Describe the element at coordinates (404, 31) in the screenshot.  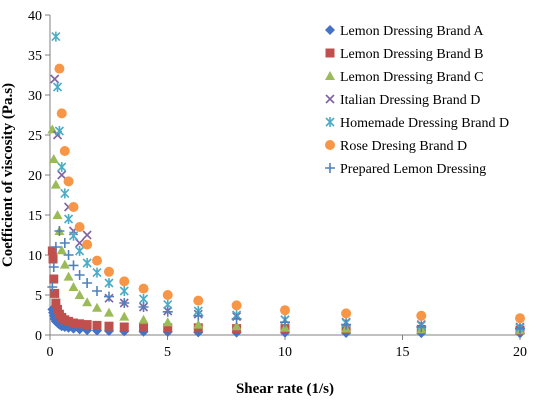
I see `legend-item: Lemon Dressing Brand A` at that location.